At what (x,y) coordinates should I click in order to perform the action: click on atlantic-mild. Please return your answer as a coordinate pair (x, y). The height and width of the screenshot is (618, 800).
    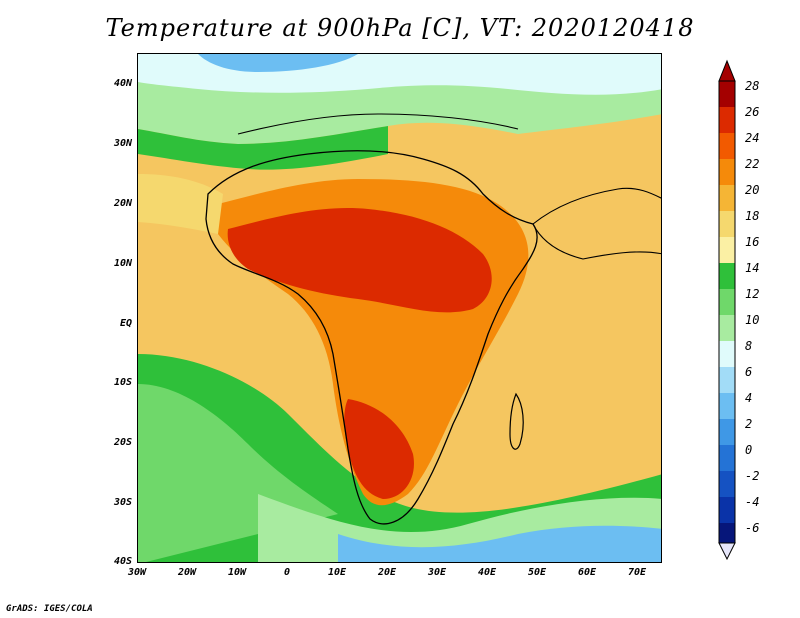
    Looking at the image, I should click on (180, 204).